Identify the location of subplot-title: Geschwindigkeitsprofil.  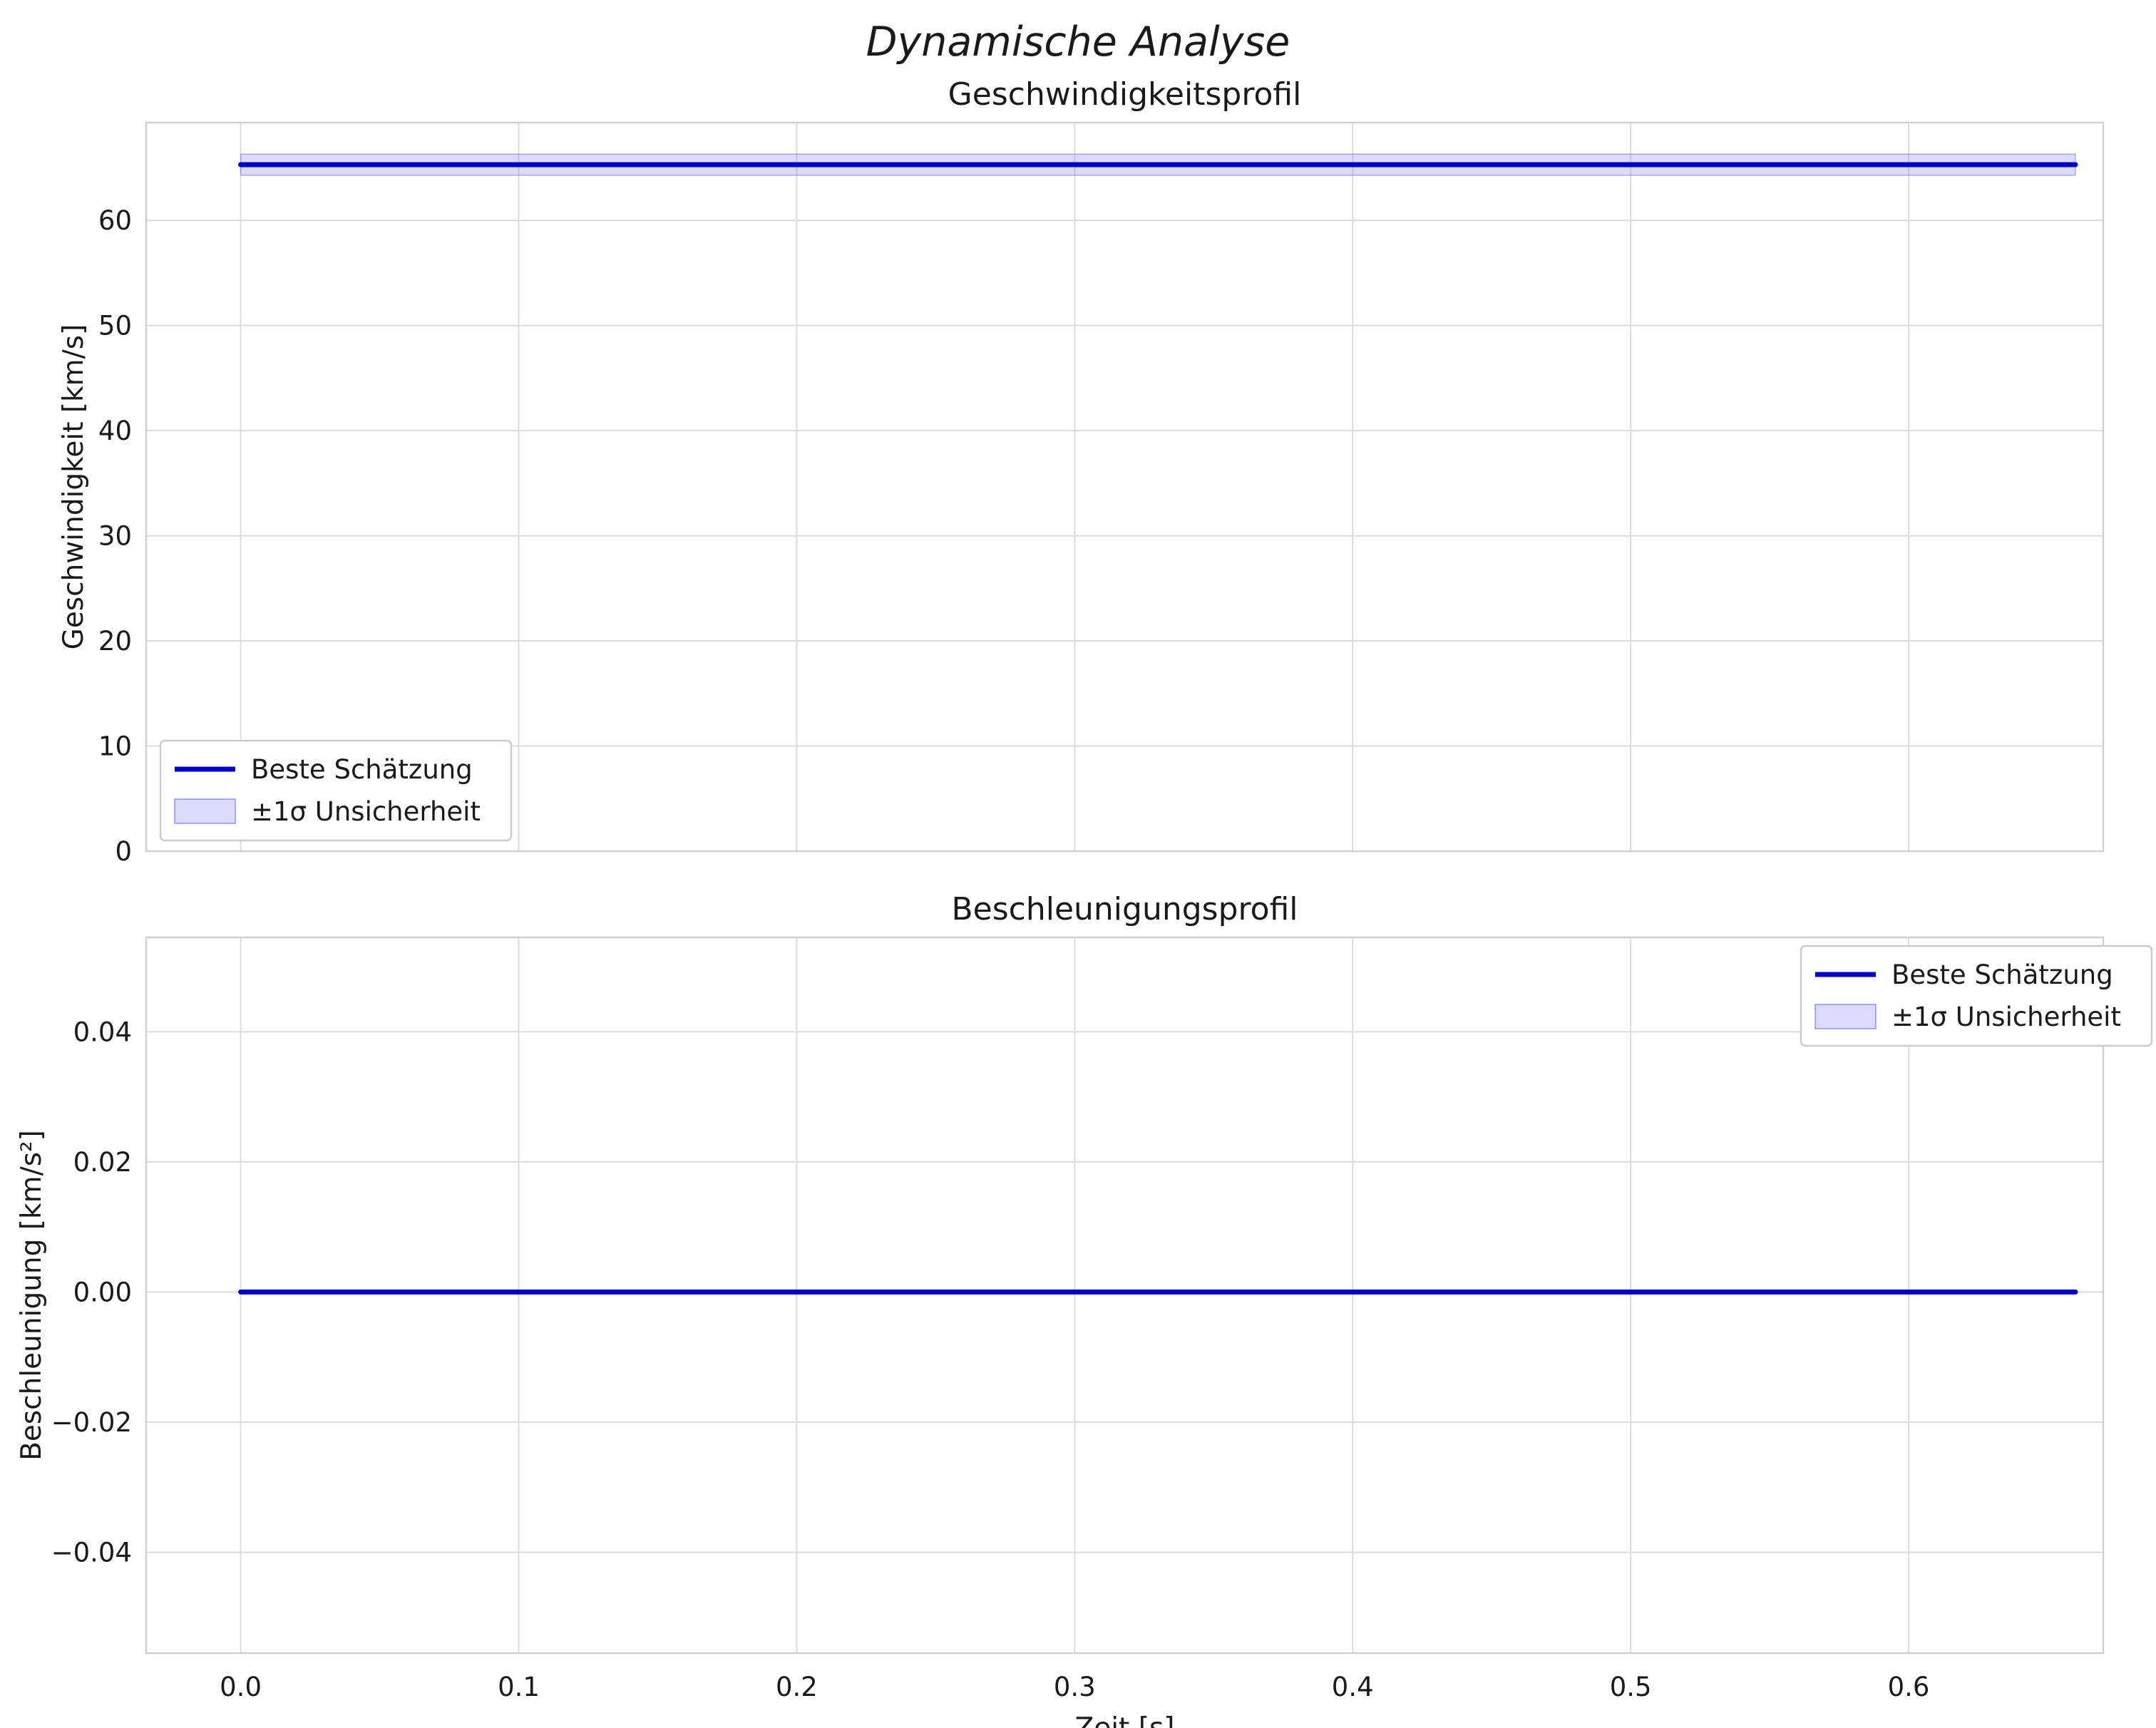
(1125, 94).